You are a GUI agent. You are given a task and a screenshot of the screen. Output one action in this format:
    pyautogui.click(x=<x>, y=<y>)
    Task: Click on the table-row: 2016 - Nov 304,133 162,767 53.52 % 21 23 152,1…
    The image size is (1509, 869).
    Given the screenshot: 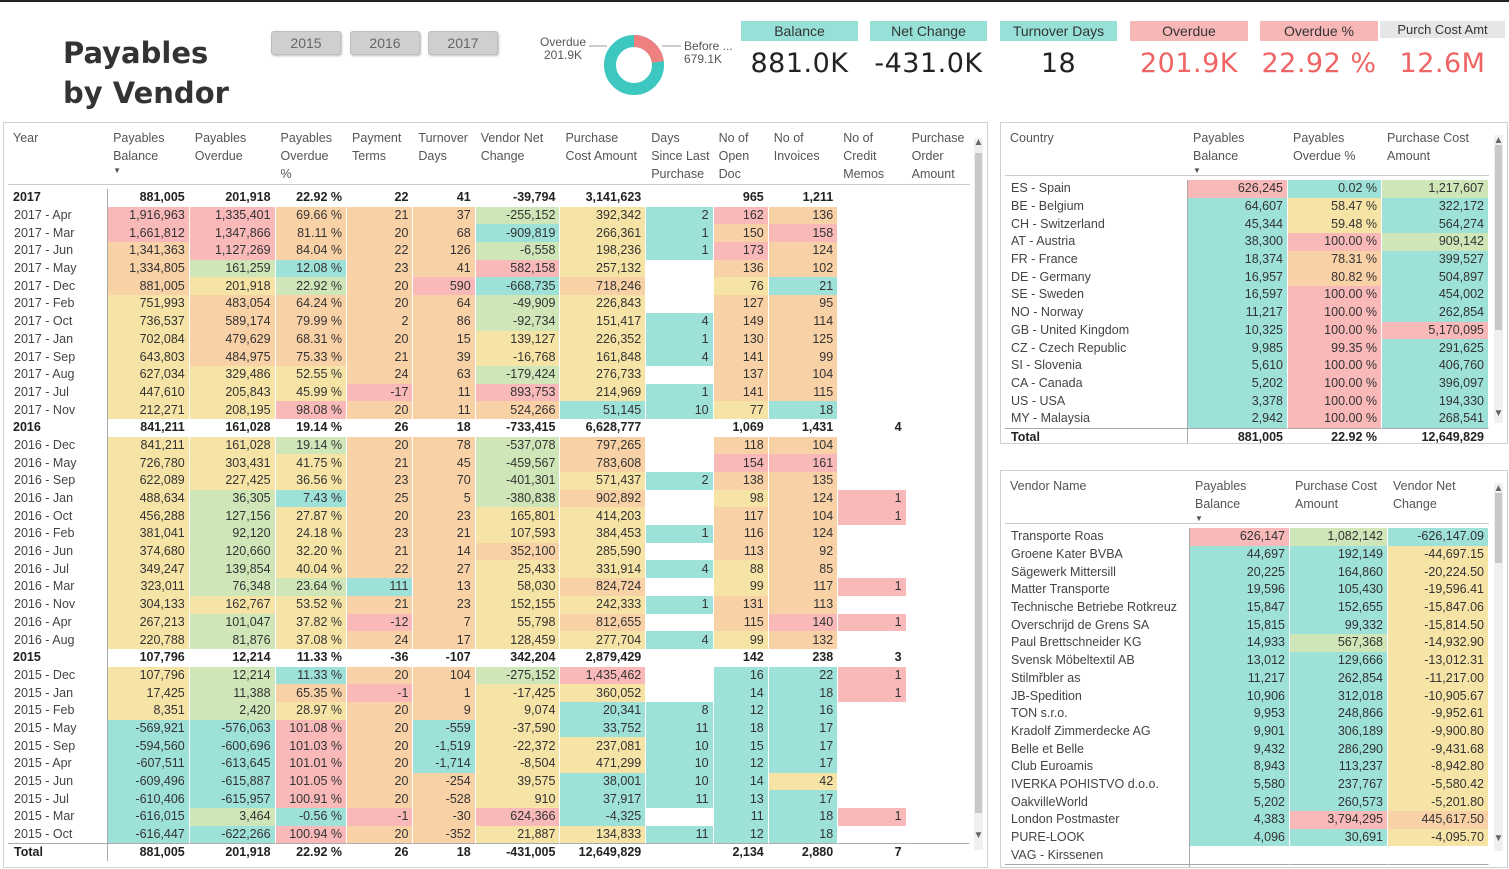 What is the action you would take?
    pyautogui.click(x=489, y=604)
    